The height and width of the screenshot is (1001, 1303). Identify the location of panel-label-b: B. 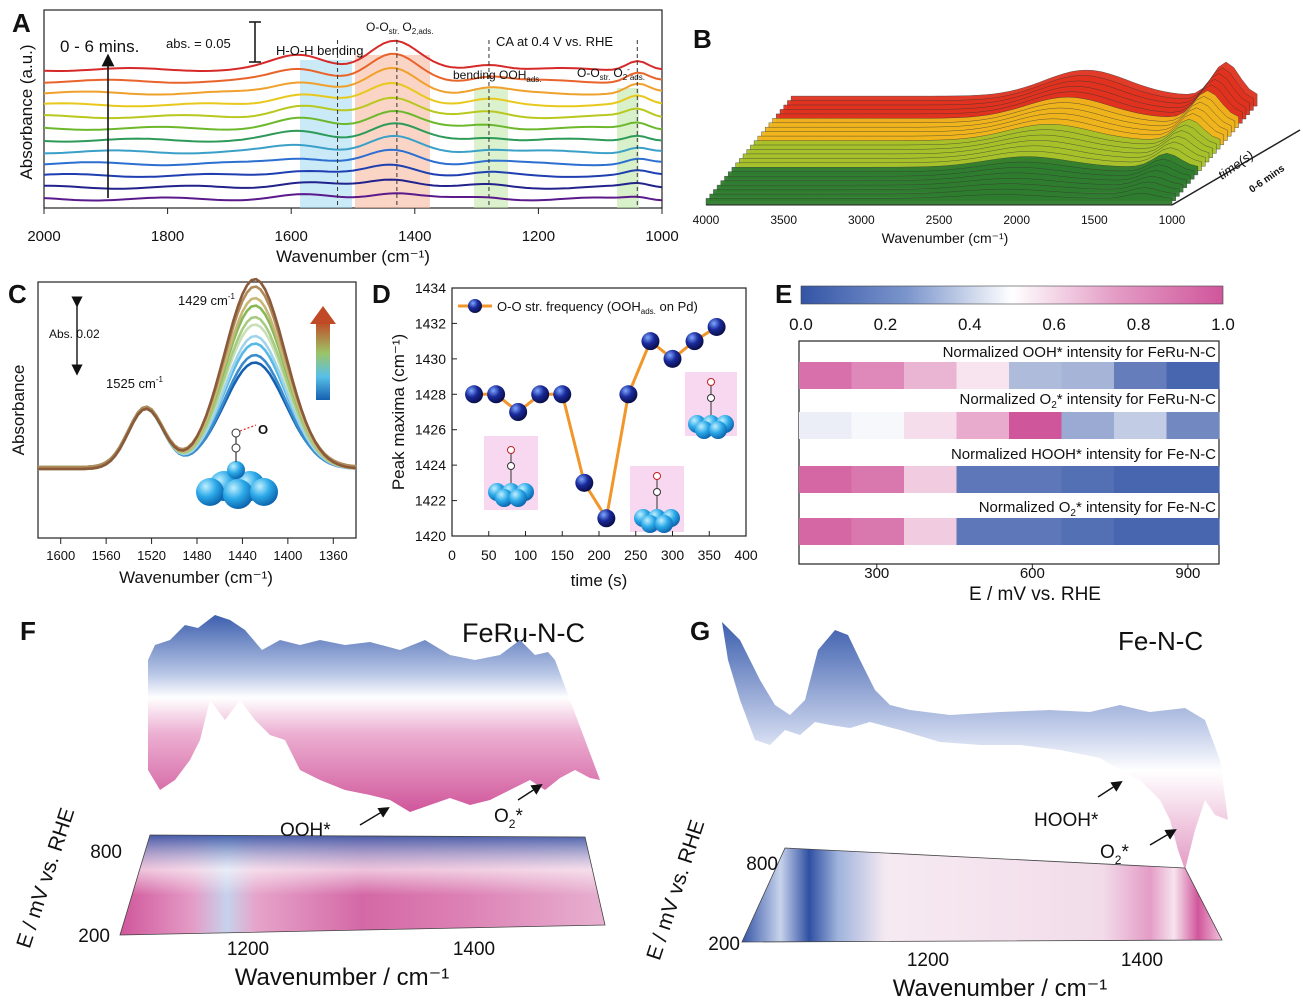
(702, 39).